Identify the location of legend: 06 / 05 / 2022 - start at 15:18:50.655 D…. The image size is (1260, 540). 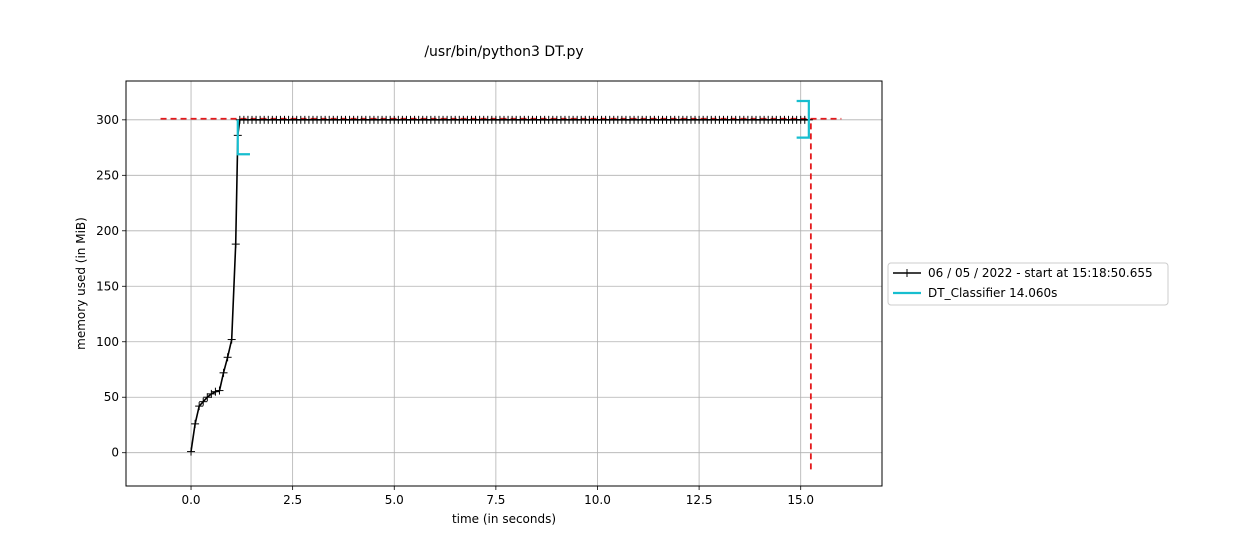
(1028, 284).